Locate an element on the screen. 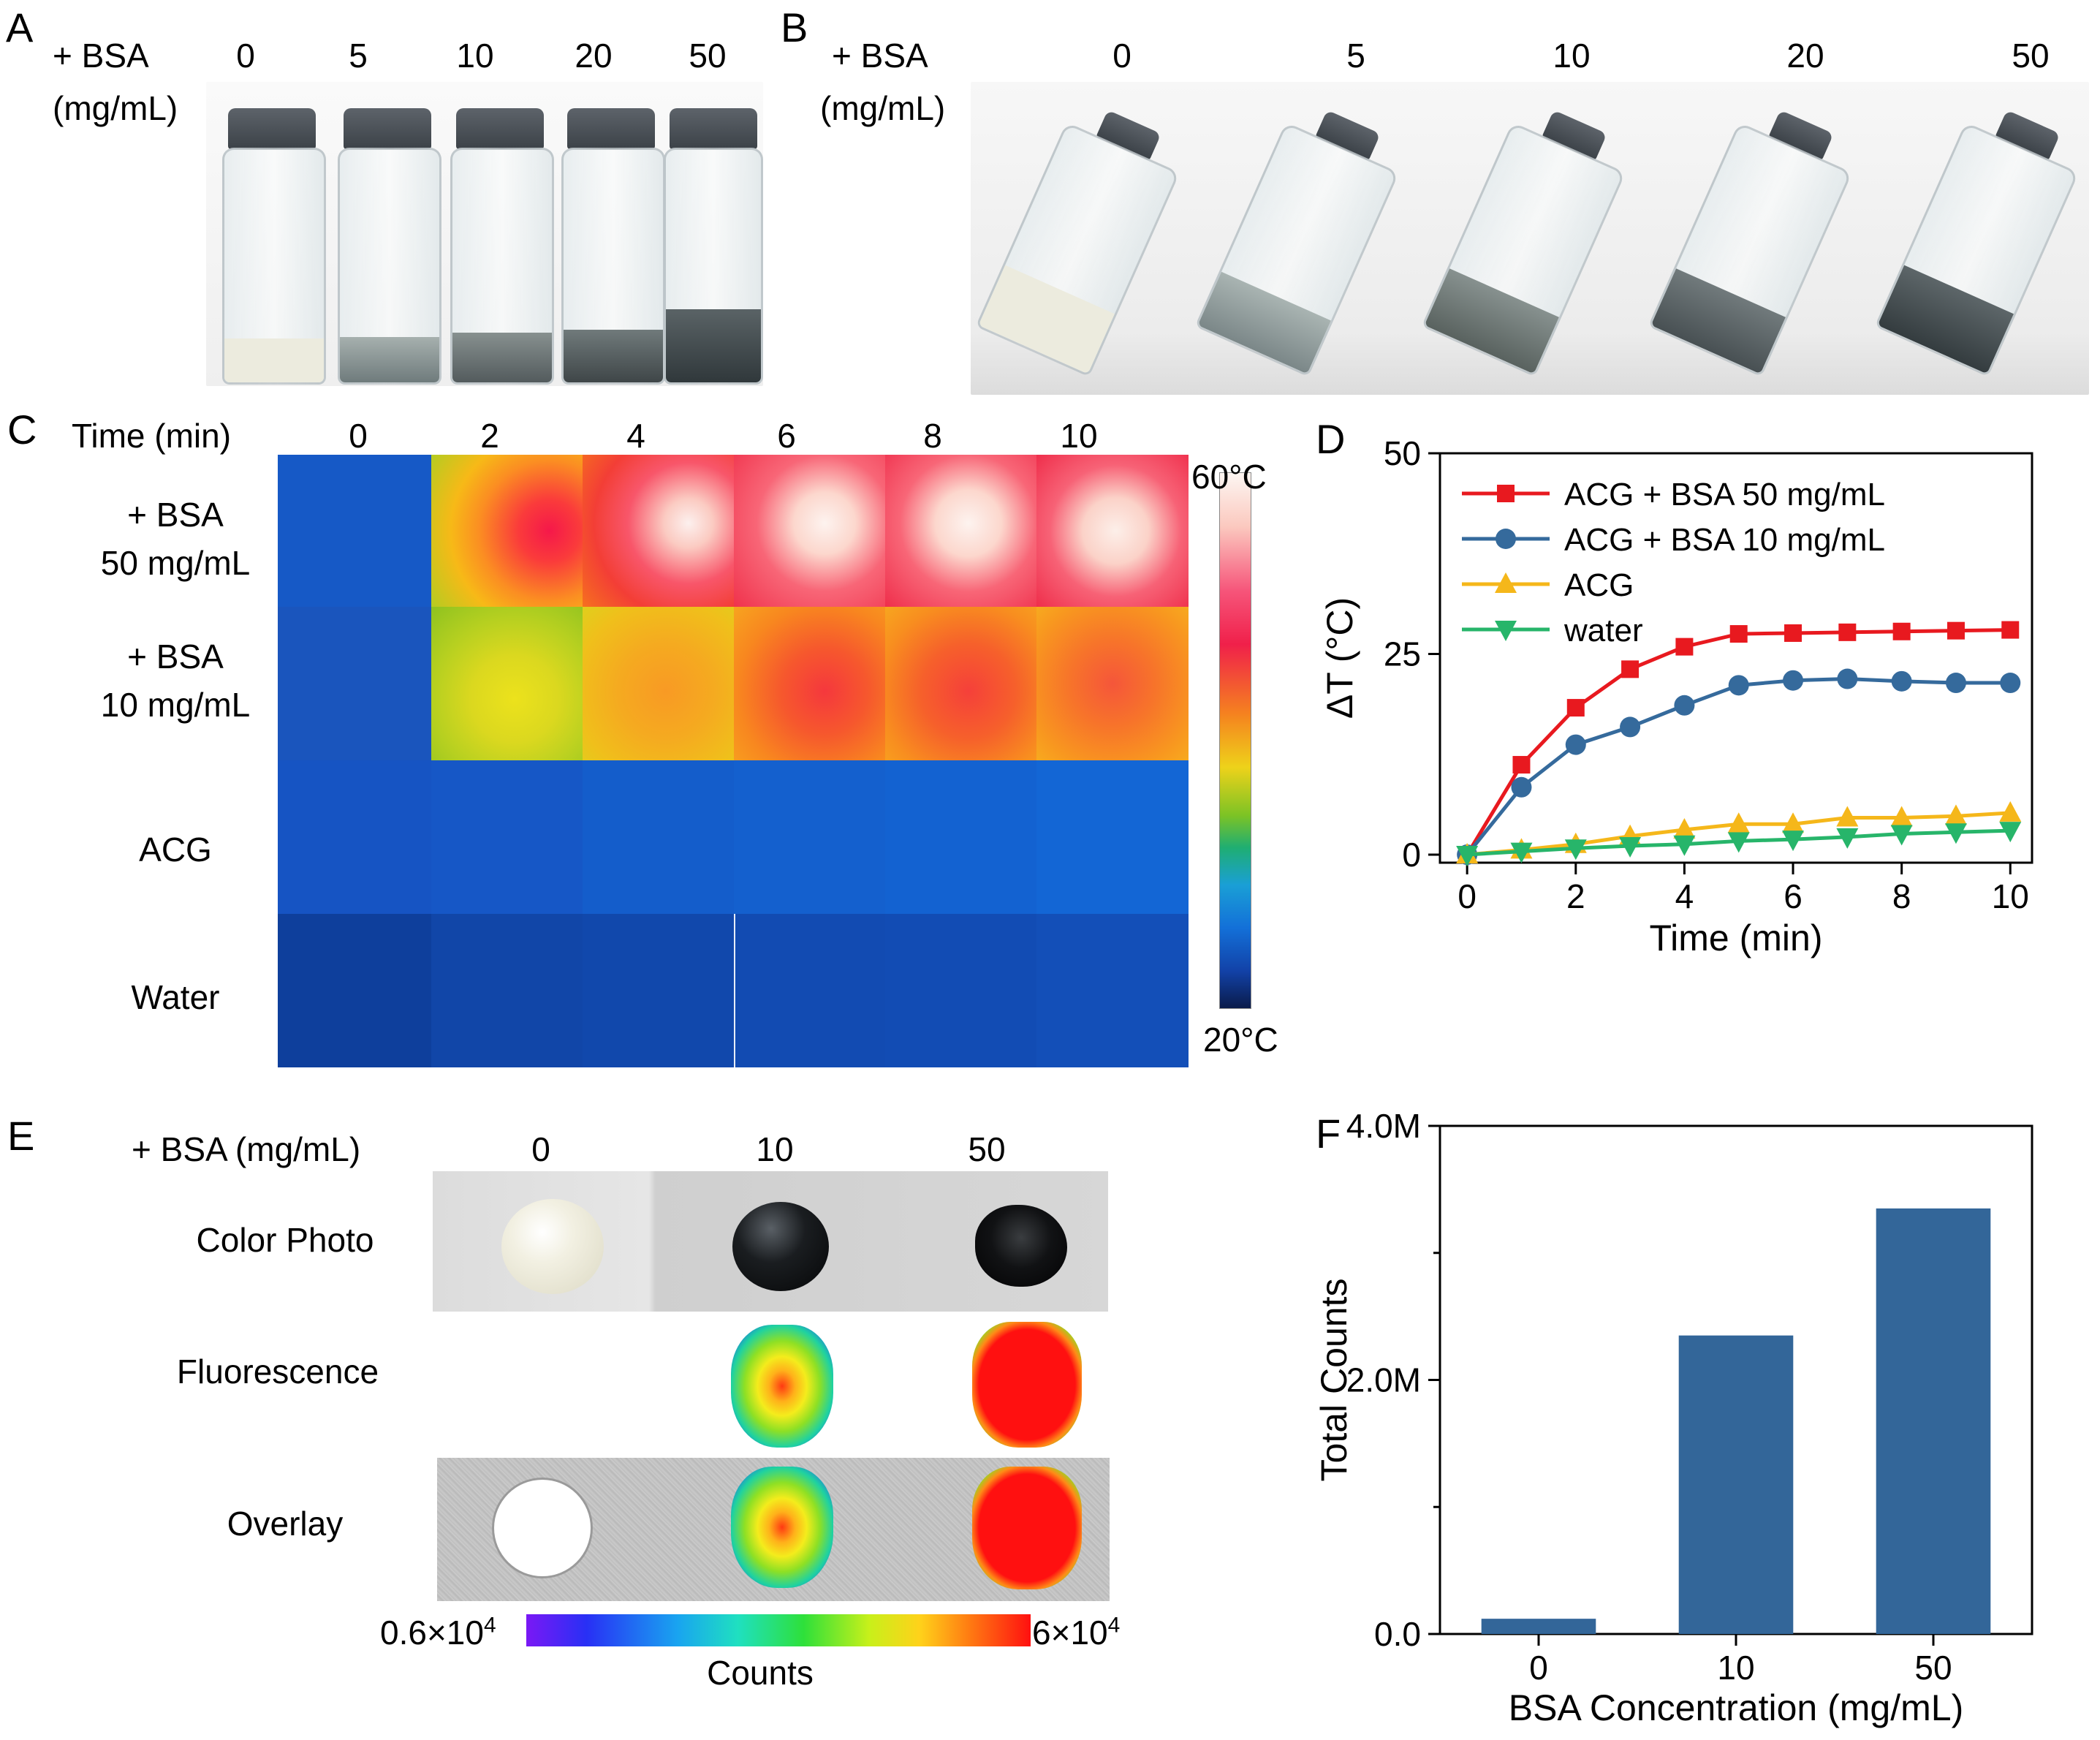 Image resolution: width=2100 pixels, height=1740 pixels. panel-e-row-label: Color Photo is located at coordinates (285, 1240).